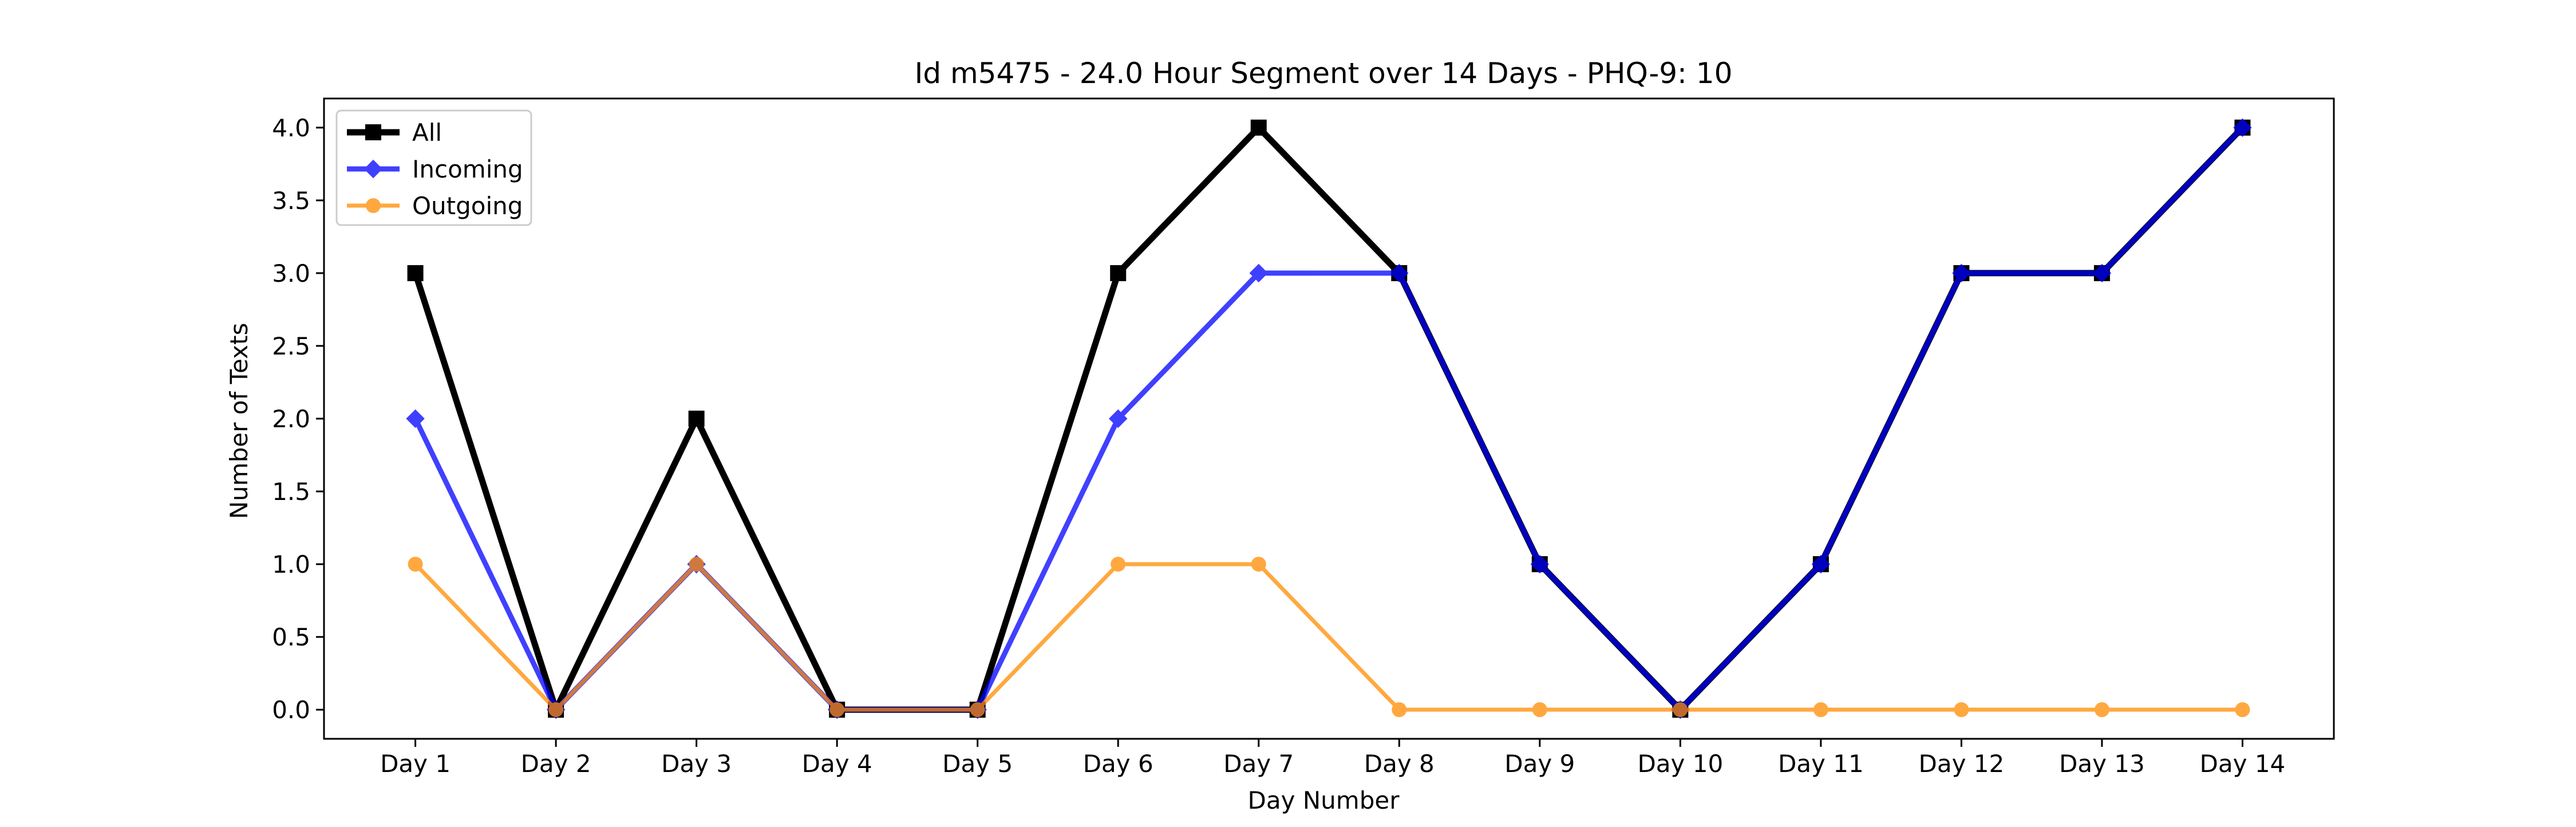 The width and height of the screenshot is (2576, 827). Describe the element at coordinates (1539, 764) in the screenshot. I see `x-tick-label: Day 9` at that location.